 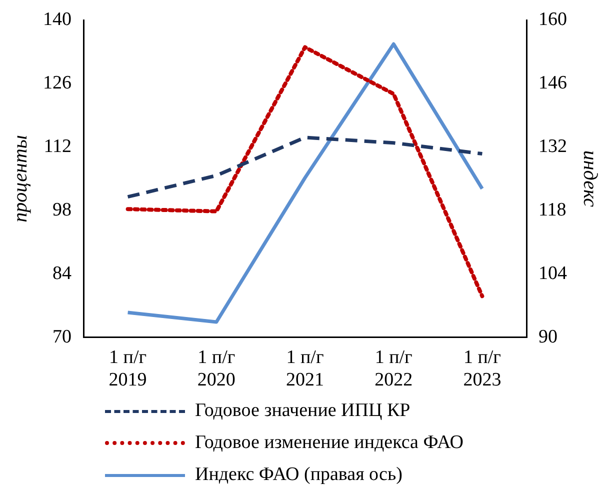 What do you see at coordinates (57, 83) in the screenshot?
I see `y-tick-label: 126` at bounding box center [57, 83].